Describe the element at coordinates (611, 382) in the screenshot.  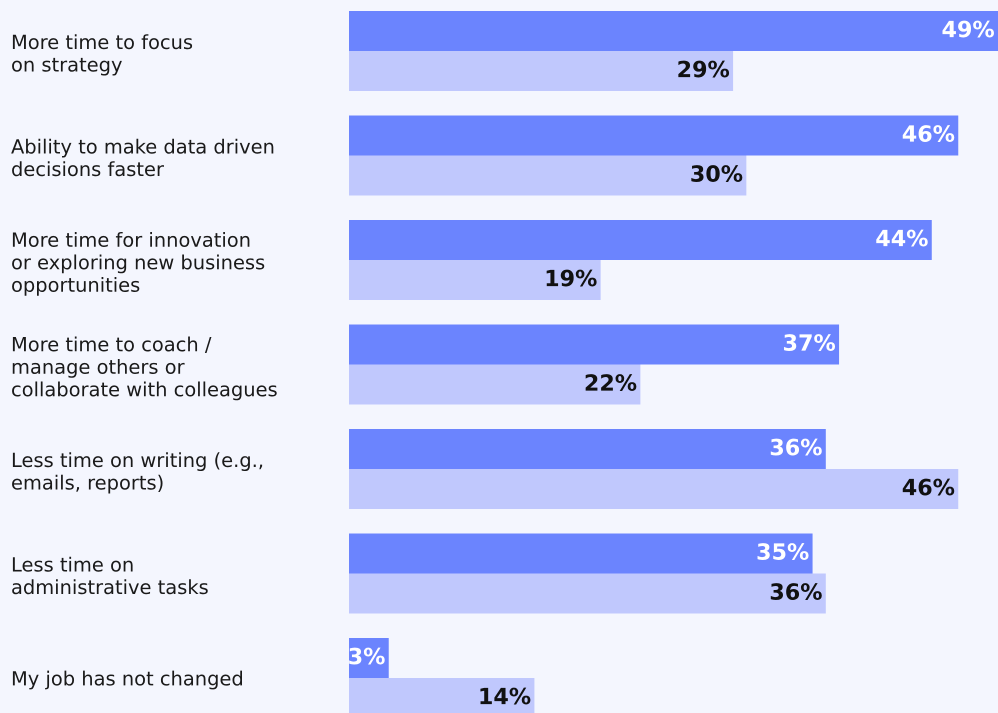
I see `data-label: 22%` at that location.